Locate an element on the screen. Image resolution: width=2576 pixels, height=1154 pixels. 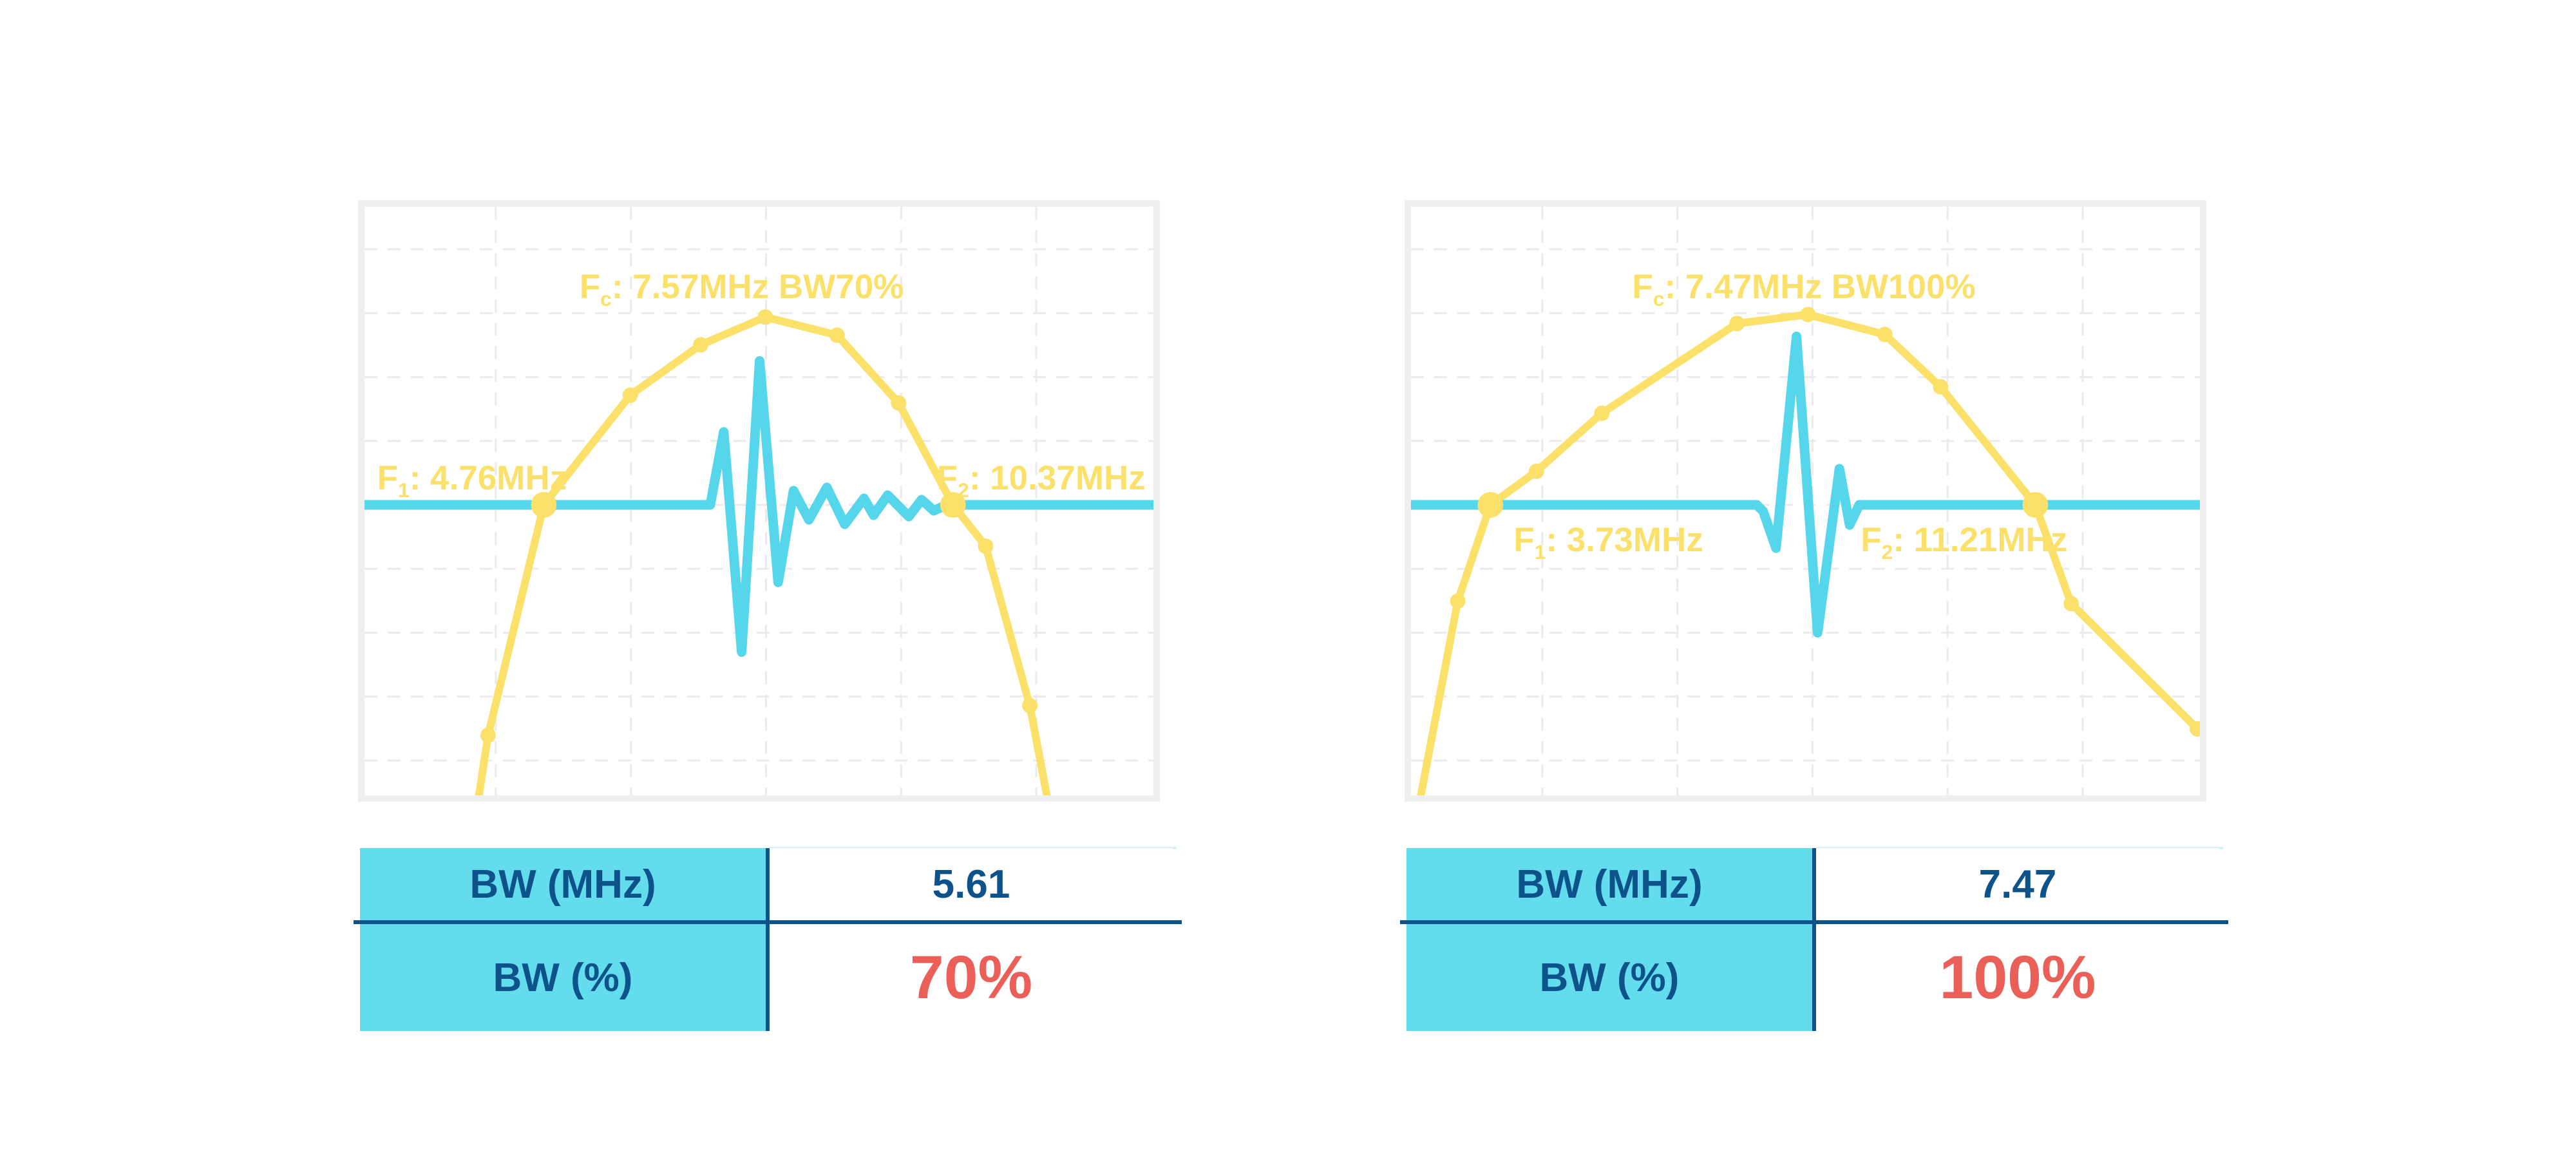
fc-label-value: : 7.47MHz BW100% is located at coordinates (1820, 286).